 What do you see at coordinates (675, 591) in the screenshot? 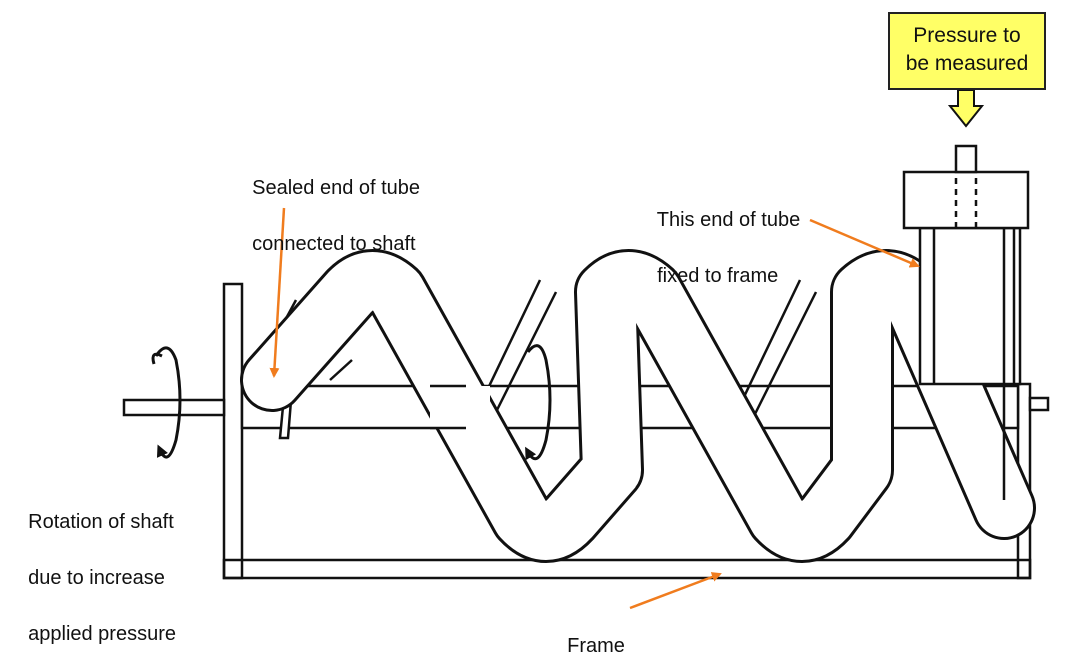
I see `frame-arrow` at bounding box center [675, 591].